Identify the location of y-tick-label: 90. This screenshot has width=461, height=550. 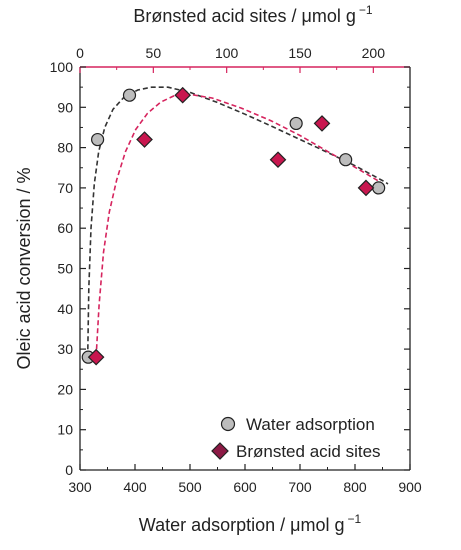
(65, 107).